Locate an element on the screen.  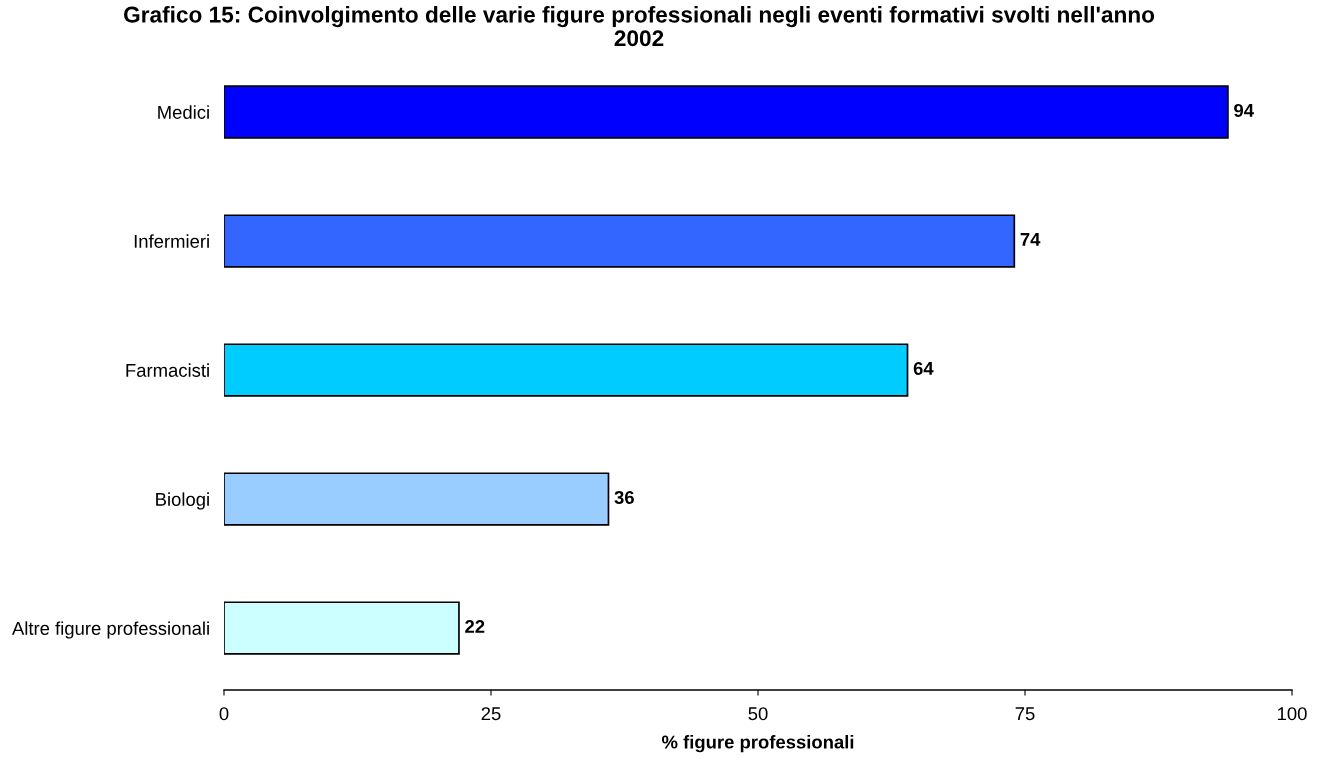
data-label: 64 is located at coordinates (923, 368).